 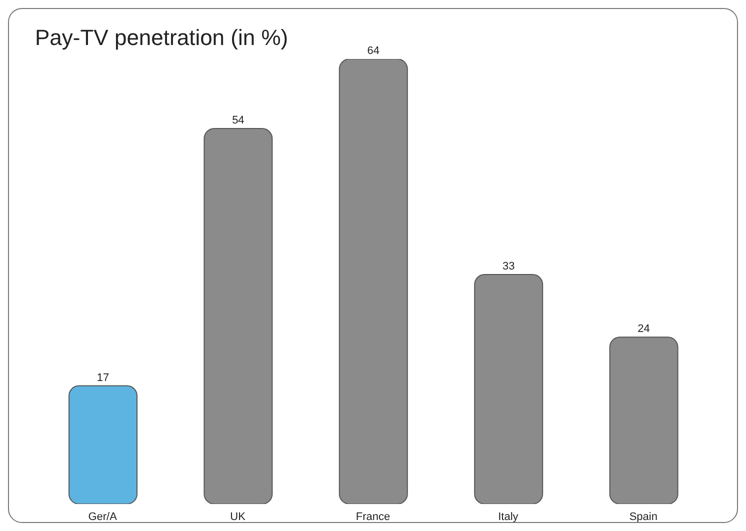 What do you see at coordinates (161, 38) in the screenshot?
I see `chart-title: Pay-TV penetration (in %)` at bounding box center [161, 38].